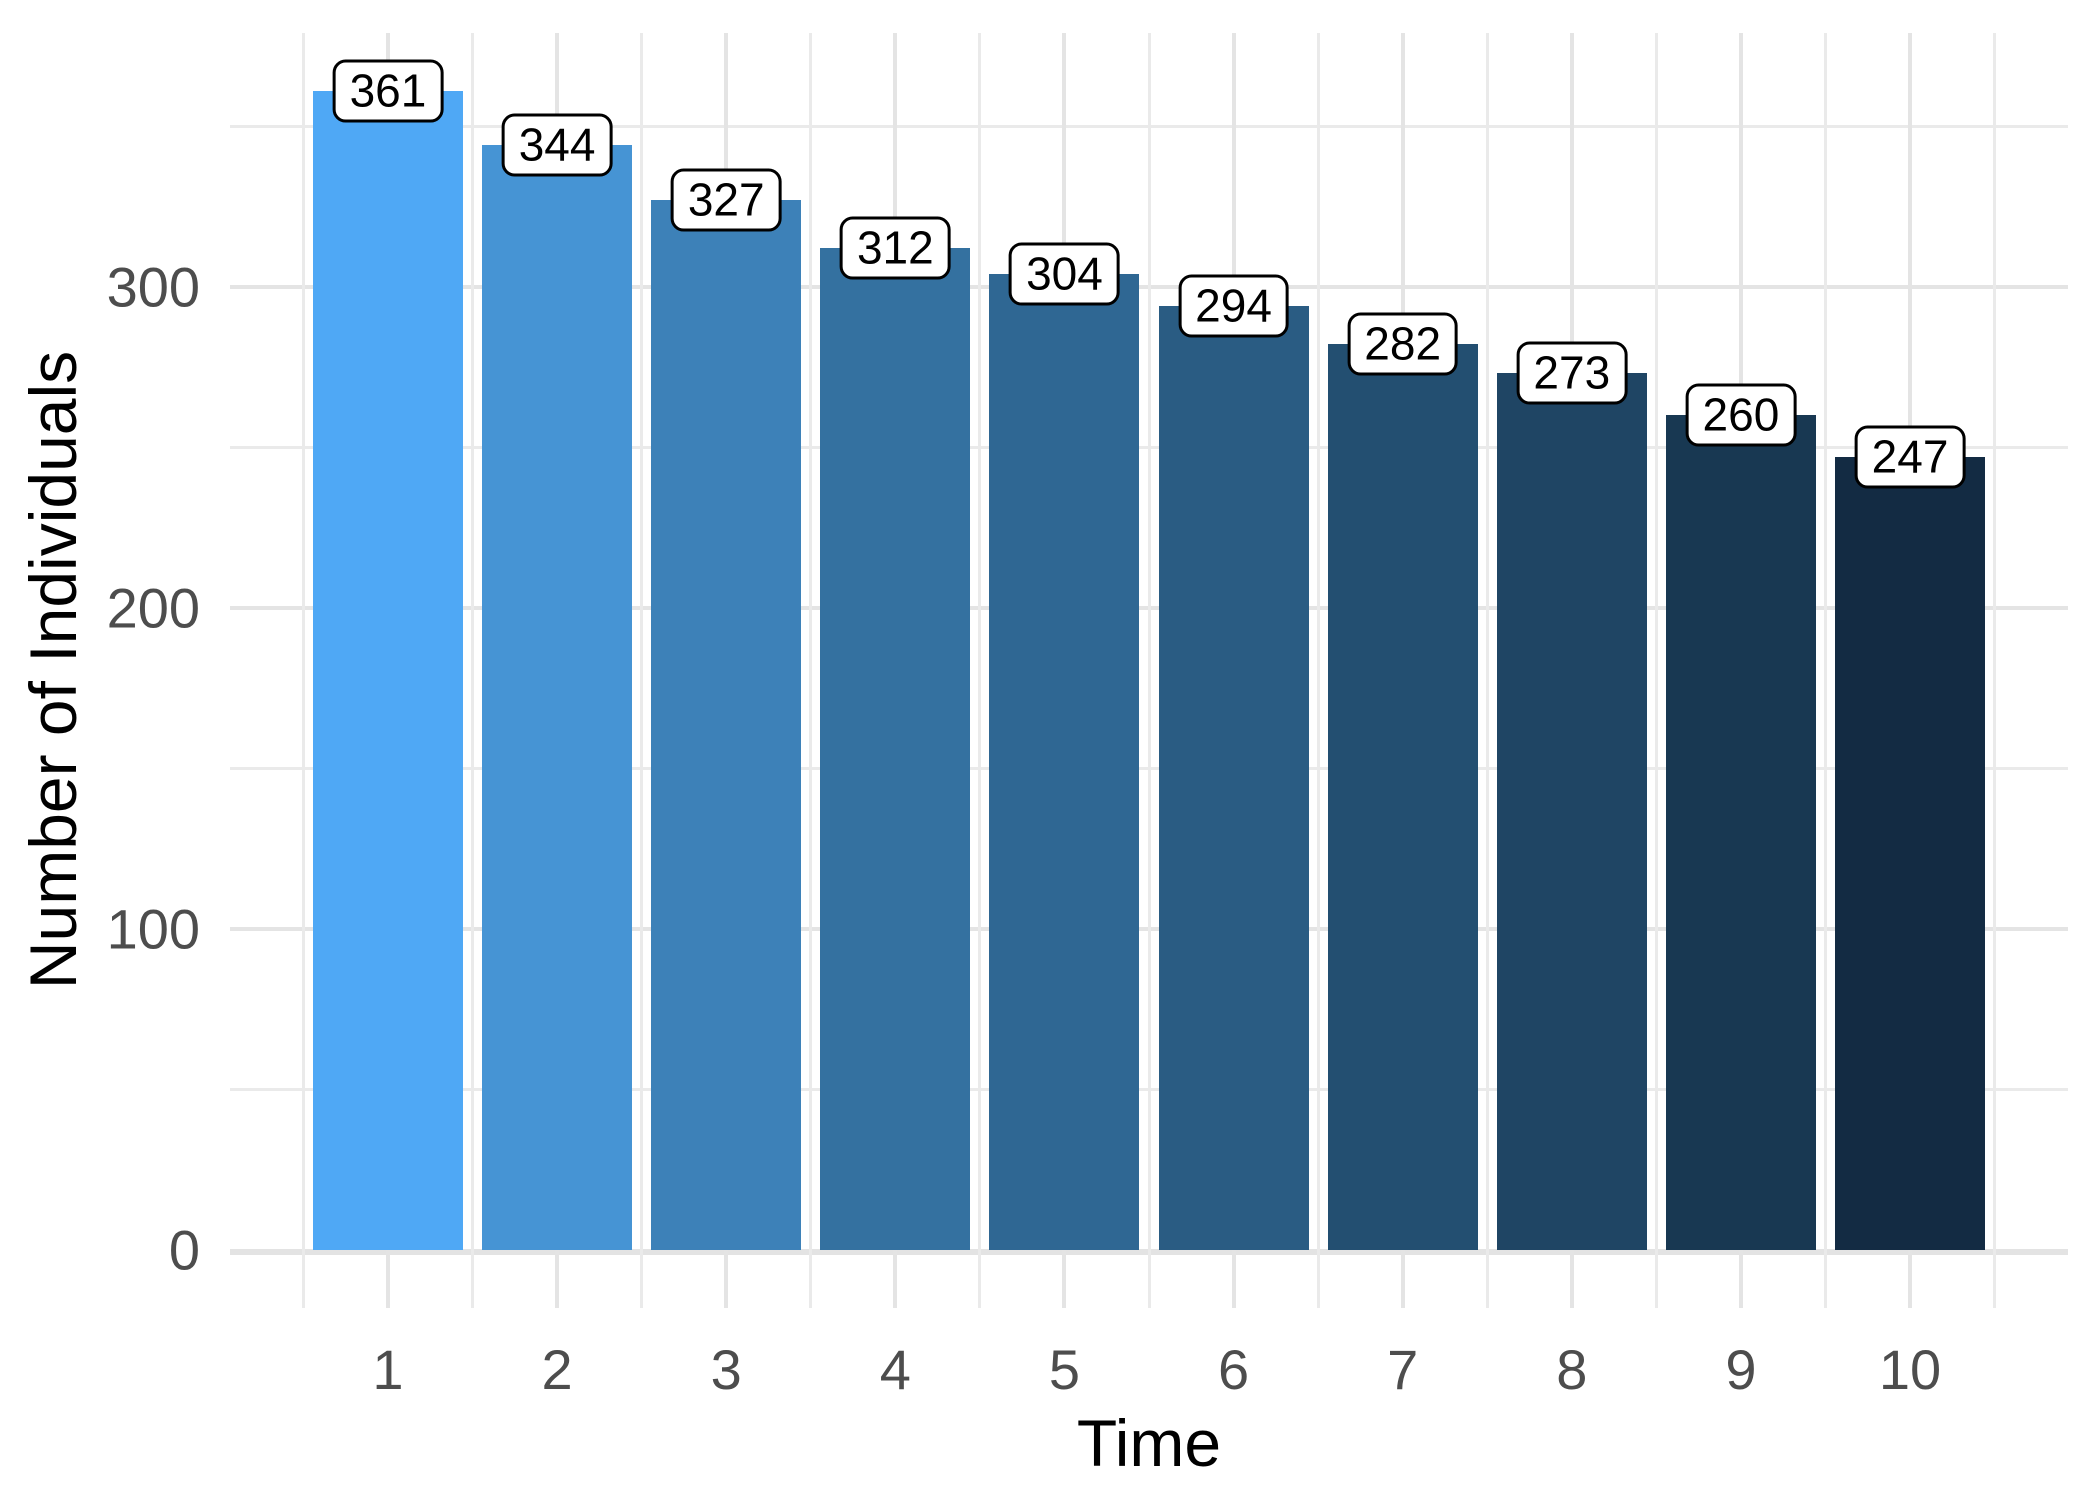 The width and height of the screenshot is (2100, 1500). What do you see at coordinates (895, 248) in the screenshot?
I see `bar-value-label: 312` at bounding box center [895, 248].